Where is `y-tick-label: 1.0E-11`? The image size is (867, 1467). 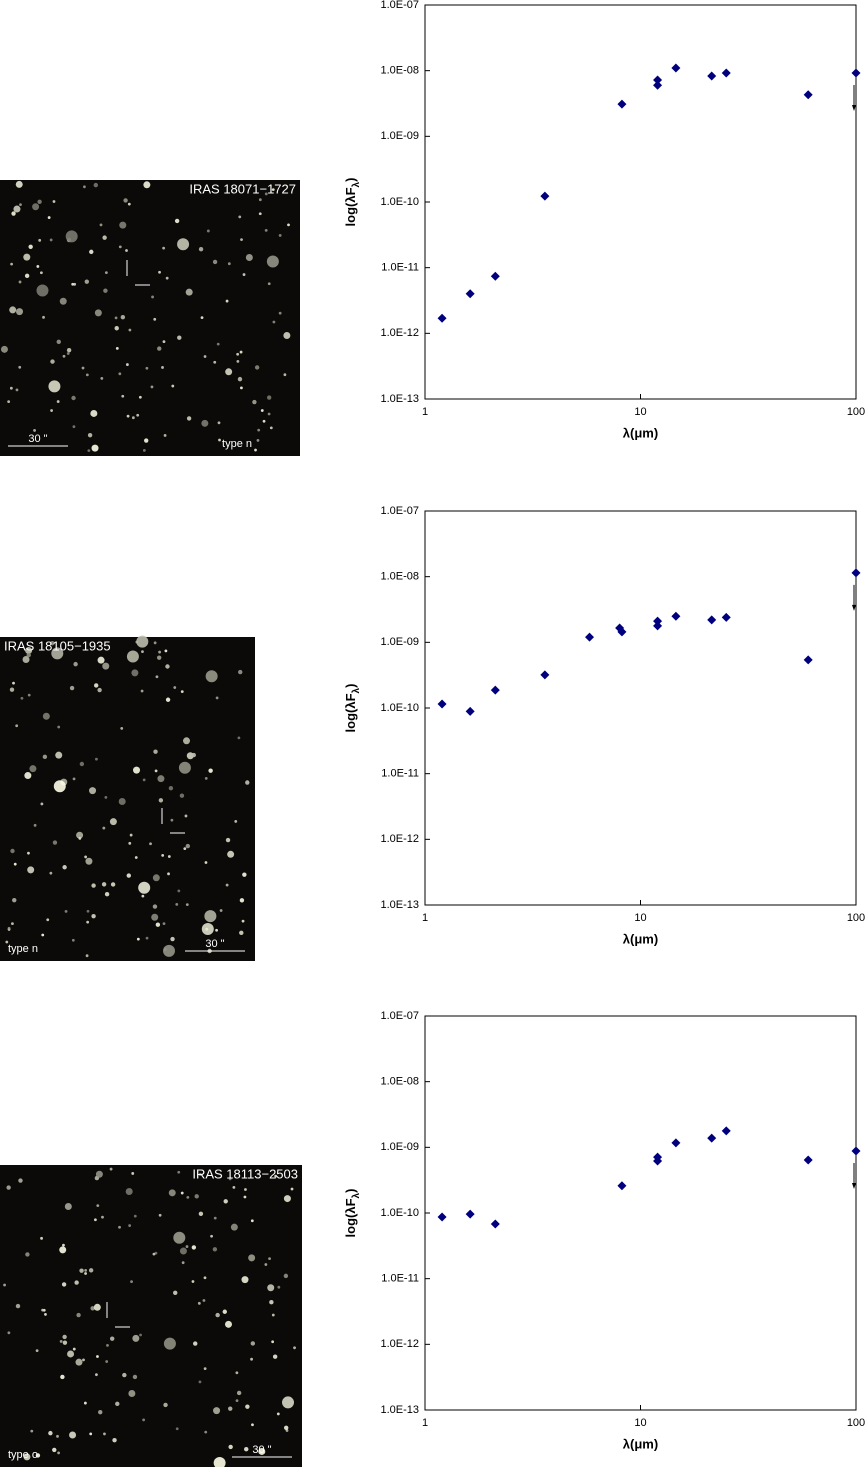
y-tick-label: 1.0E-11 is located at coordinates (400, 1279).